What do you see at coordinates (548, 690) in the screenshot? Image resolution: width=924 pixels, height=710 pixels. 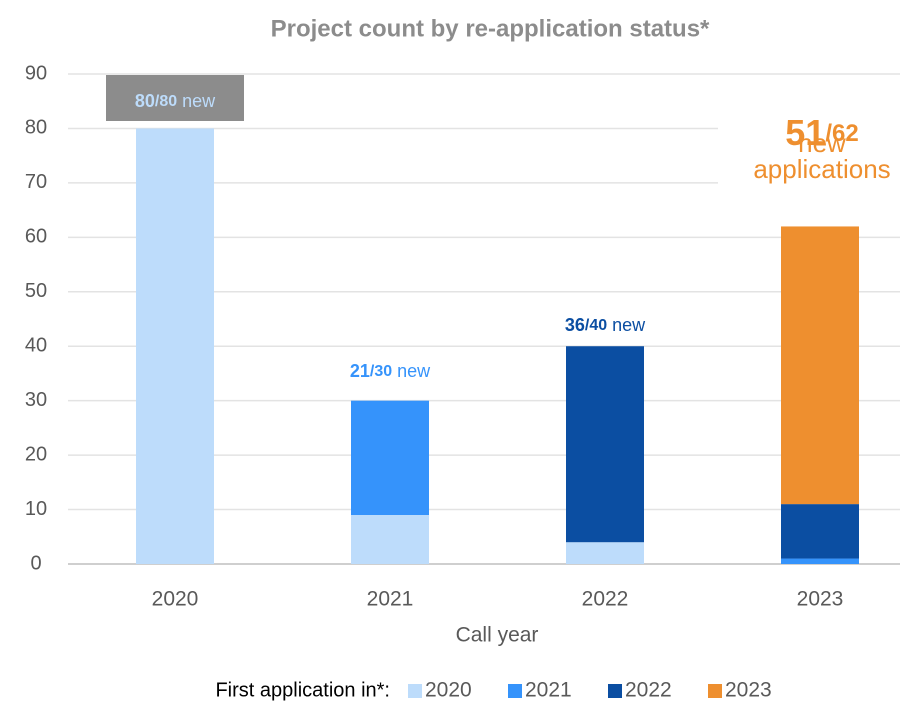 I see `legend-label: 2021` at bounding box center [548, 690].